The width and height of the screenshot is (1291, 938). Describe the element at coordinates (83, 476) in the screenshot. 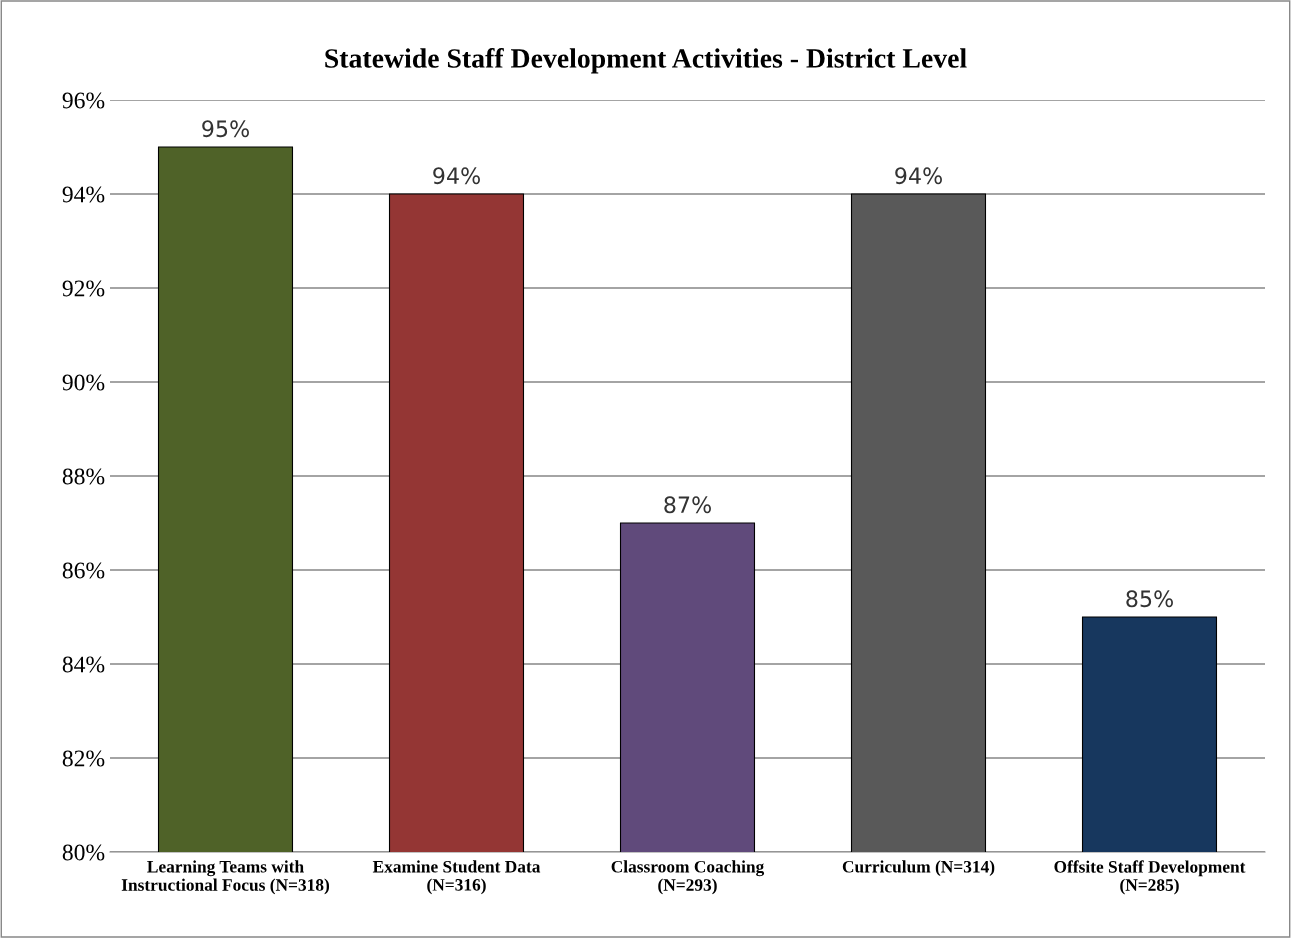

I see `y-tick-label: 88%` at that location.